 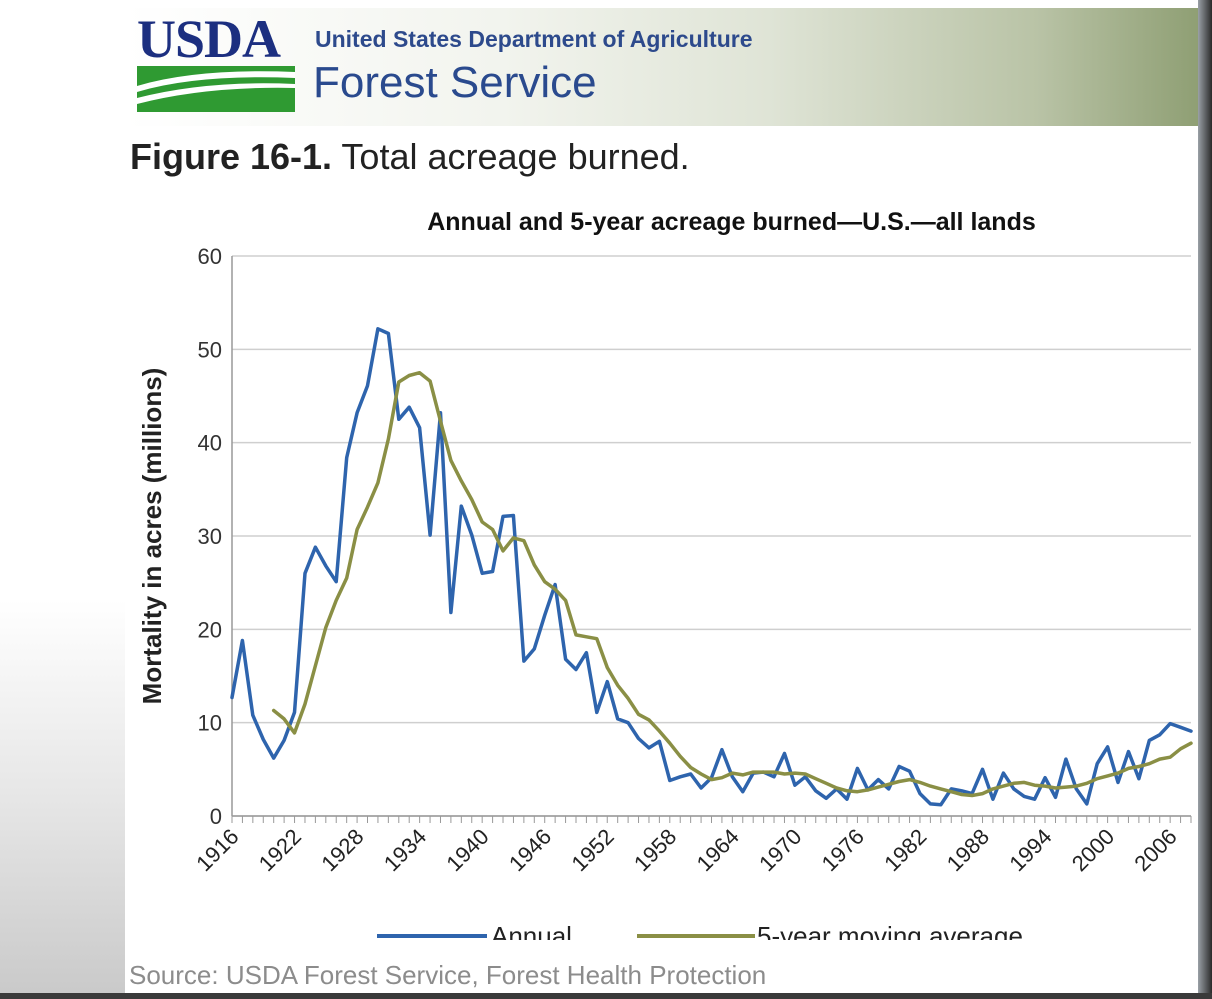 I want to click on left-background, so click(x=62, y=499).